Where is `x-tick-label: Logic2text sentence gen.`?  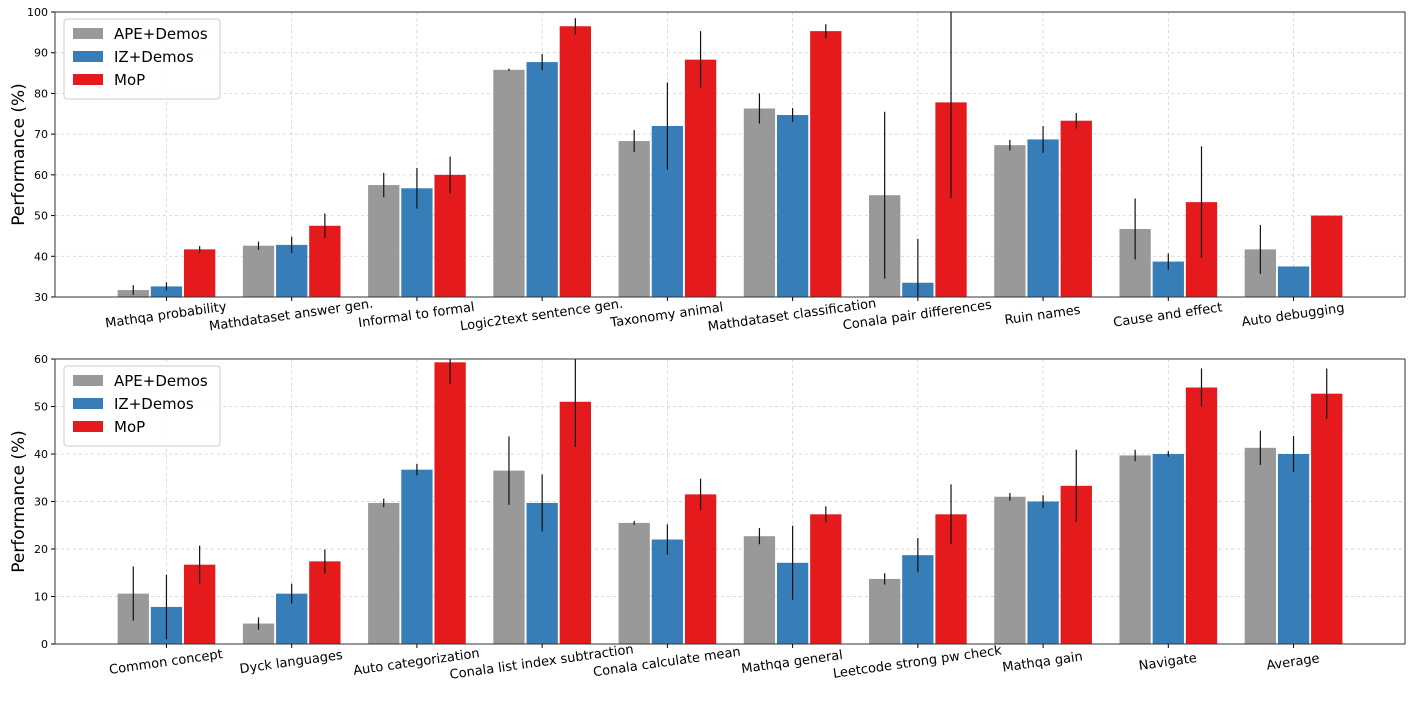
x-tick-label: Logic2text sentence gen. is located at coordinates (541, 316).